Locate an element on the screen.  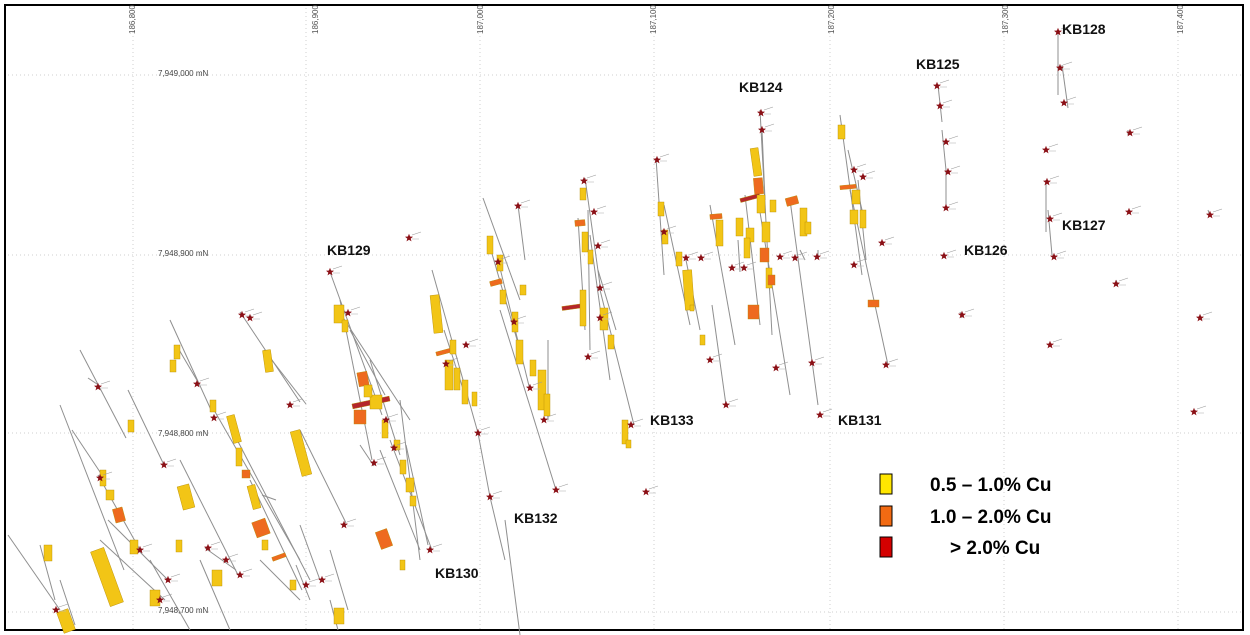
hole-label-kb133: KB133 is located at coordinates (672, 420).